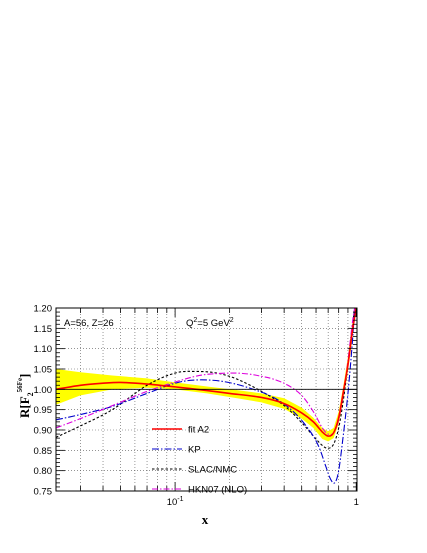 Image resolution: width=427 pixels, height=553 pixels. I want to click on nucleus-annotation: A=56, Z=26, so click(89, 323).